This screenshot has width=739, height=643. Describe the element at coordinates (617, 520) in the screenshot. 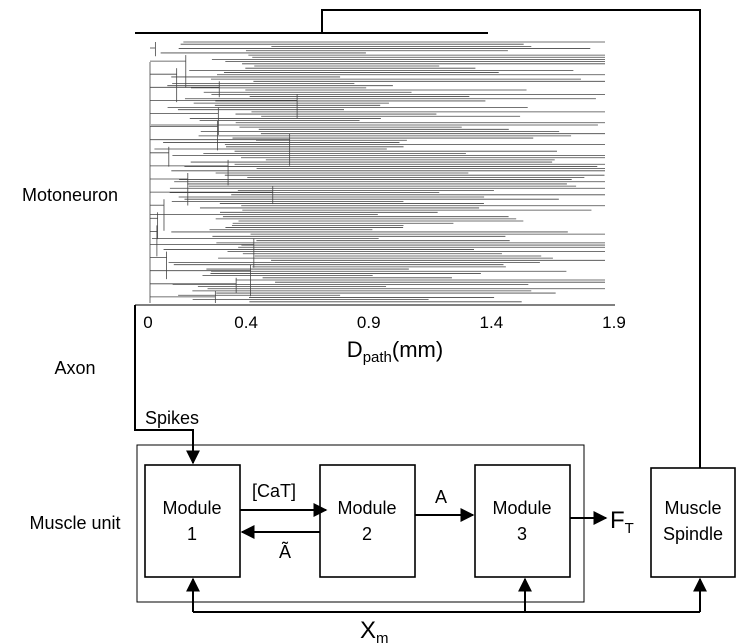

I see `force-main: F` at that location.